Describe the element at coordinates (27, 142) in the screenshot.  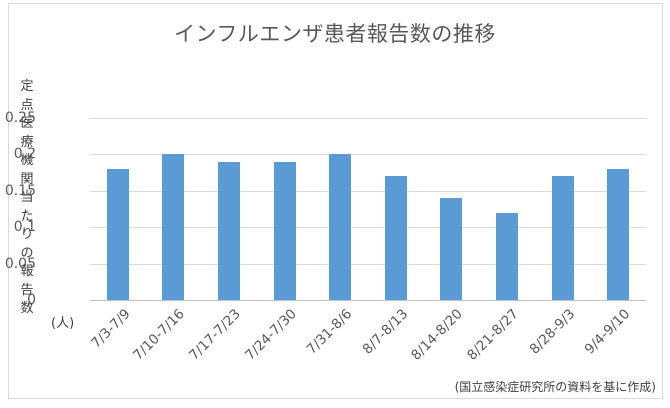
I see `y-axis-label-char: 療` at that location.